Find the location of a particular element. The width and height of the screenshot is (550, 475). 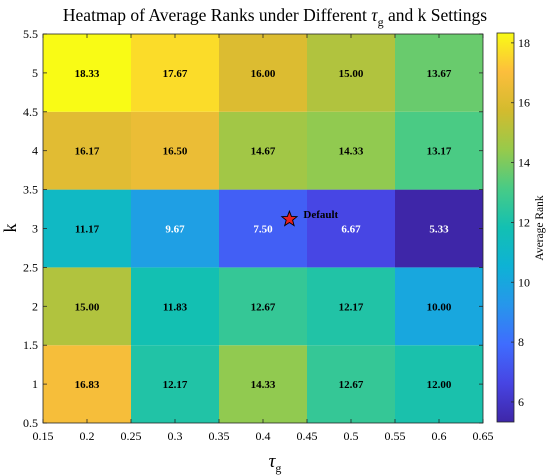

x-tick-label: 0.3 is located at coordinates (175, 436).